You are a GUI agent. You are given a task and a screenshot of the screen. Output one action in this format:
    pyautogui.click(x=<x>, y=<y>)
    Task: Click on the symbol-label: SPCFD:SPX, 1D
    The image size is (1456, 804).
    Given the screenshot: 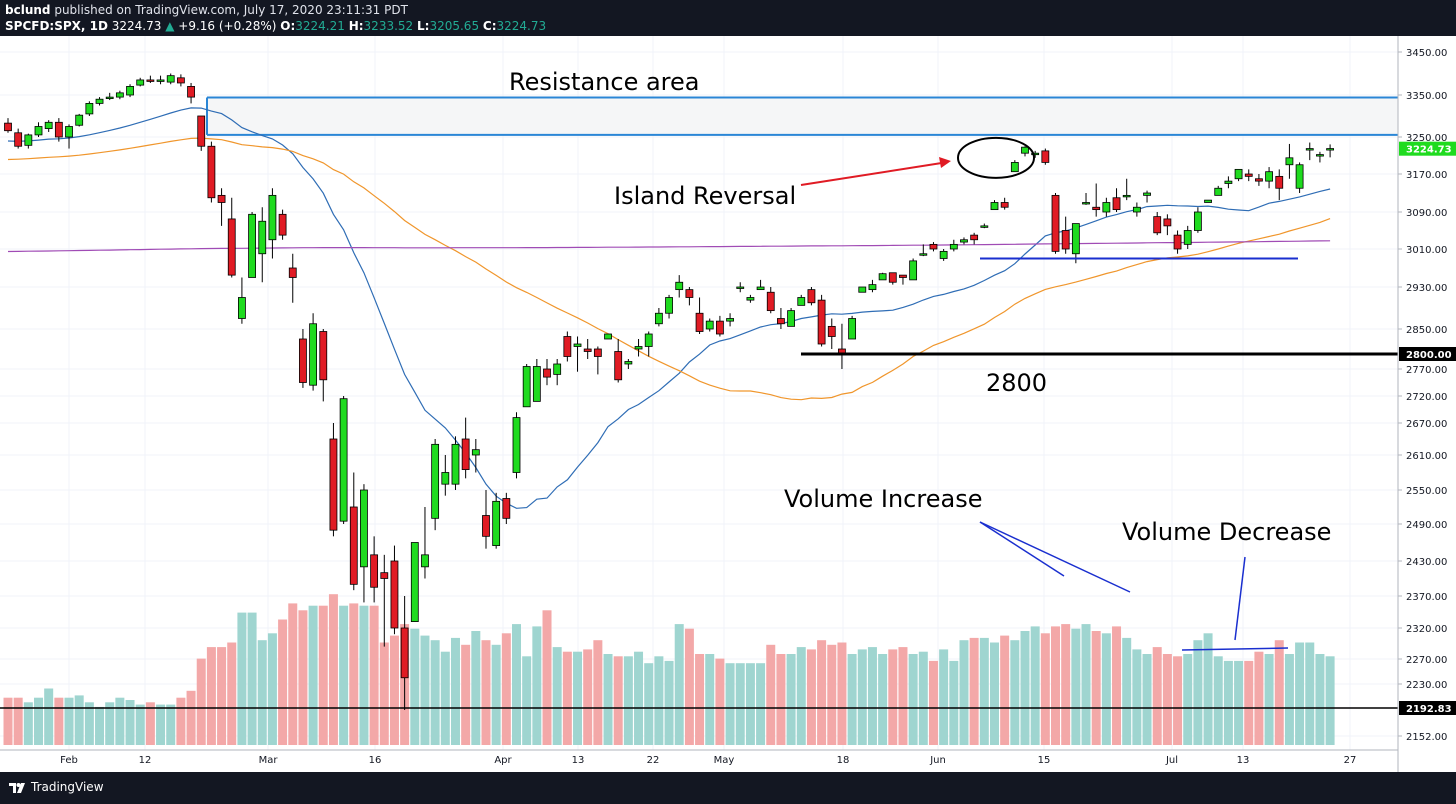 What is the action you would take?
    pyautogui.click(x=56, y=26)
    